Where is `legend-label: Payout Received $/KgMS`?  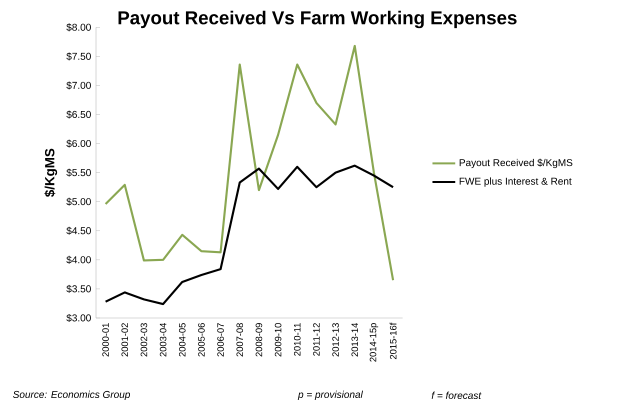 legend-label: Payout Received $/KgMS is located at coordinates (516, 163).